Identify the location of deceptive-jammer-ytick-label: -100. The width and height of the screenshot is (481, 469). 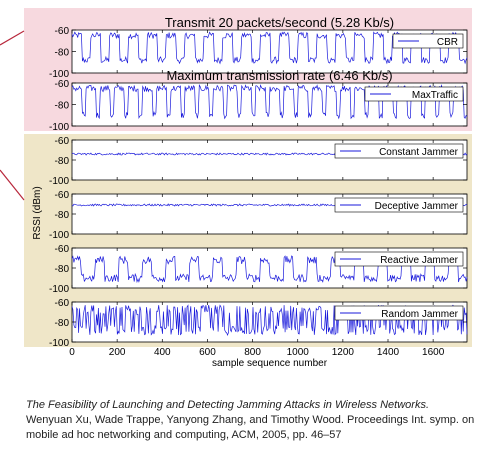
(59, 235).